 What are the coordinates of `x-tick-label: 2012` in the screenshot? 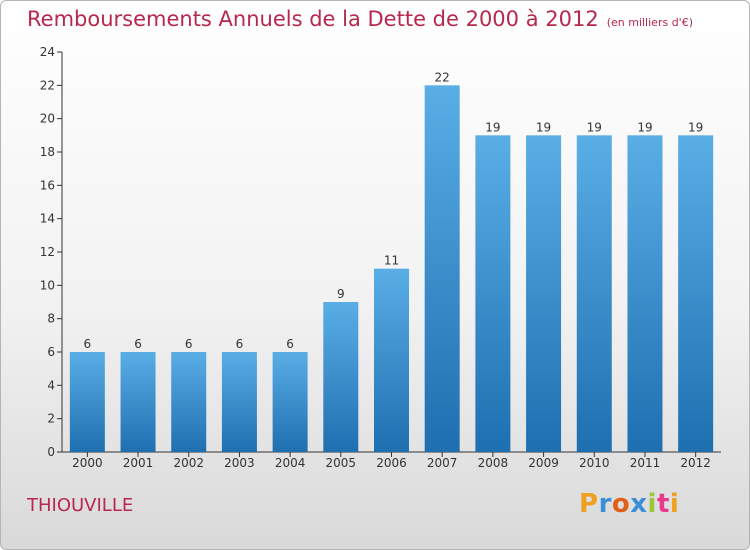 It's located at (695, 463).